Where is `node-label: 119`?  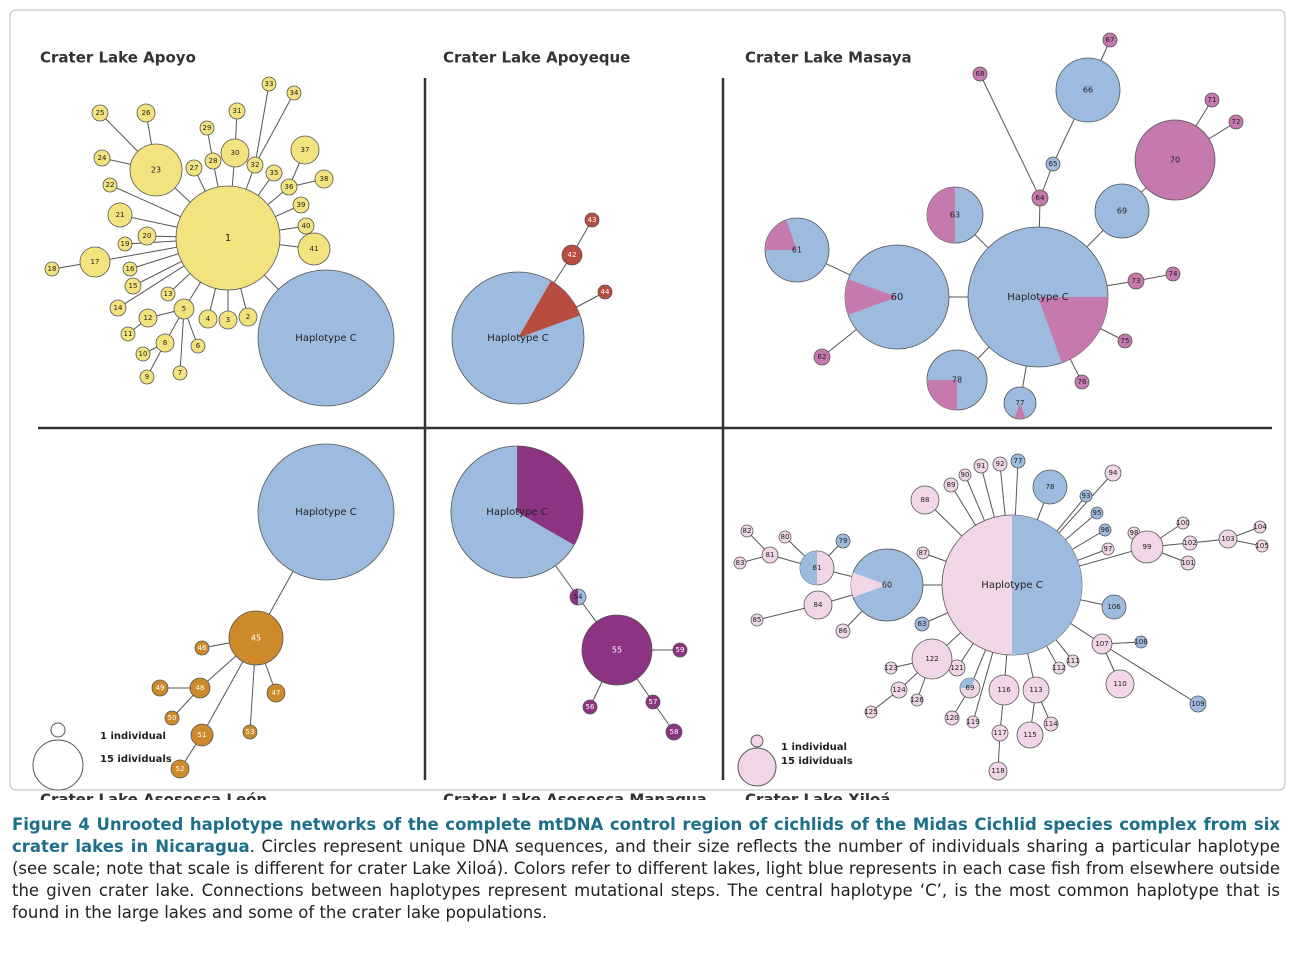
node-label: 119 is located at coordinates (972, 722).